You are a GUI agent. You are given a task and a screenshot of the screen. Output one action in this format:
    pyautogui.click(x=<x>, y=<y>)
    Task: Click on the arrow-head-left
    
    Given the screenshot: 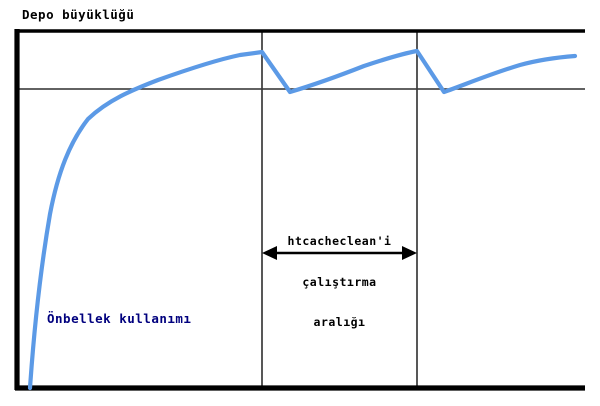 What is the action you would take?
    pyautogui.click(x=269, y=253)
    